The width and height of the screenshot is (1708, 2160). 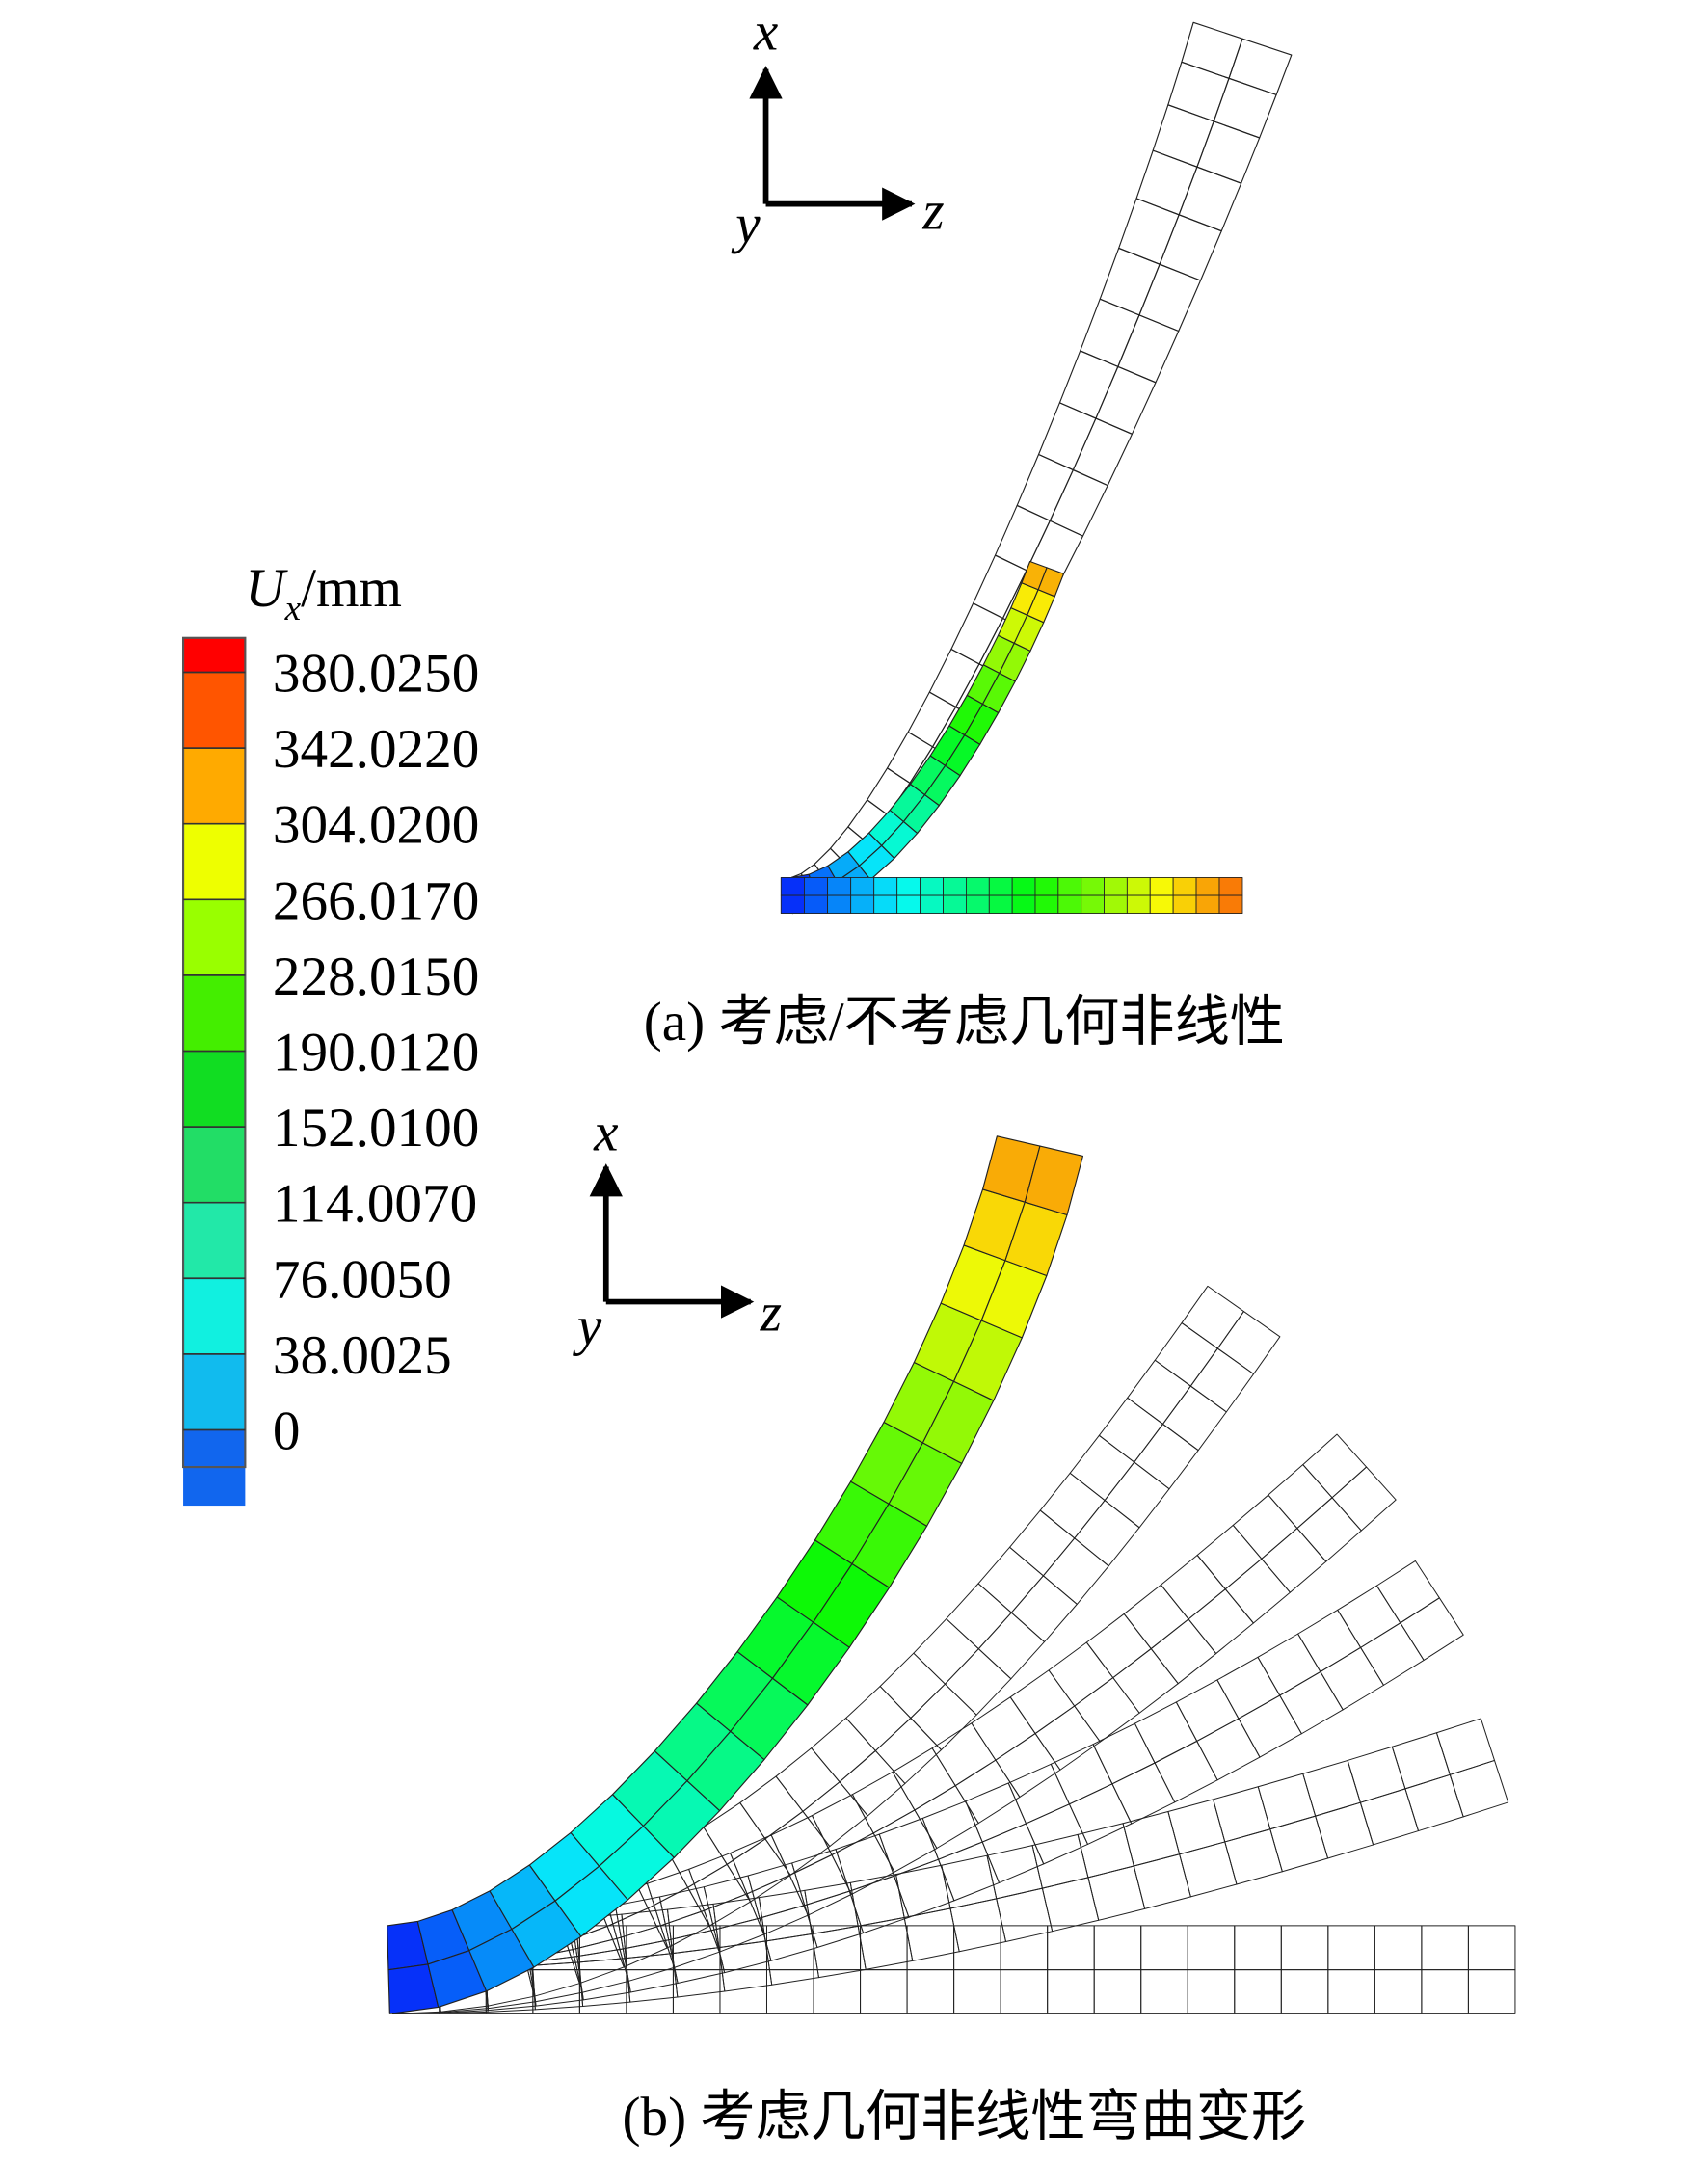 What do you see at coordinates (771, 1314) in the screenshot?
I see `axis-label: z` at bounding box center [771, 1314].